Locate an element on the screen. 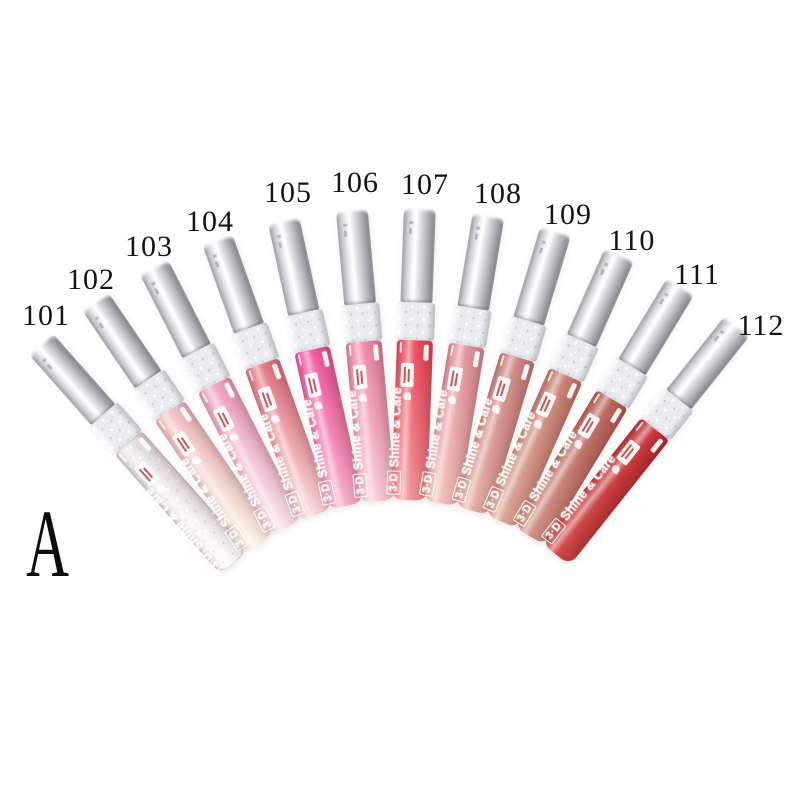 Image resolution: width=800 pixels, height=800 pixels. shade-number-label: 108 is located at coordinates (498, 193).